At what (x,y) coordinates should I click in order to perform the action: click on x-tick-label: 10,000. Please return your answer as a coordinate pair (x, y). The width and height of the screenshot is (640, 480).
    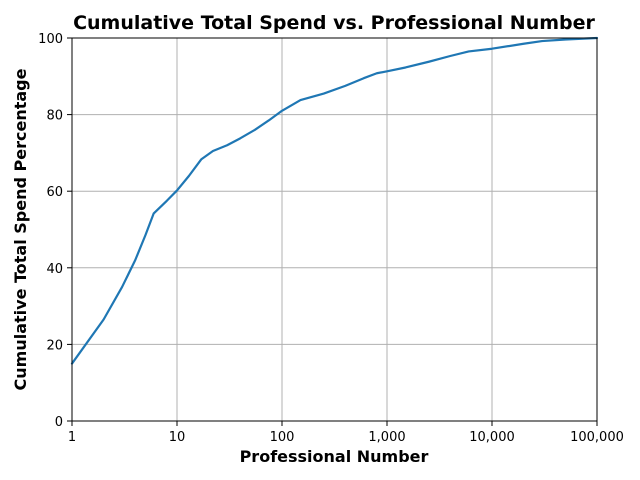
    Looking at the image, I should click on (492, 437).